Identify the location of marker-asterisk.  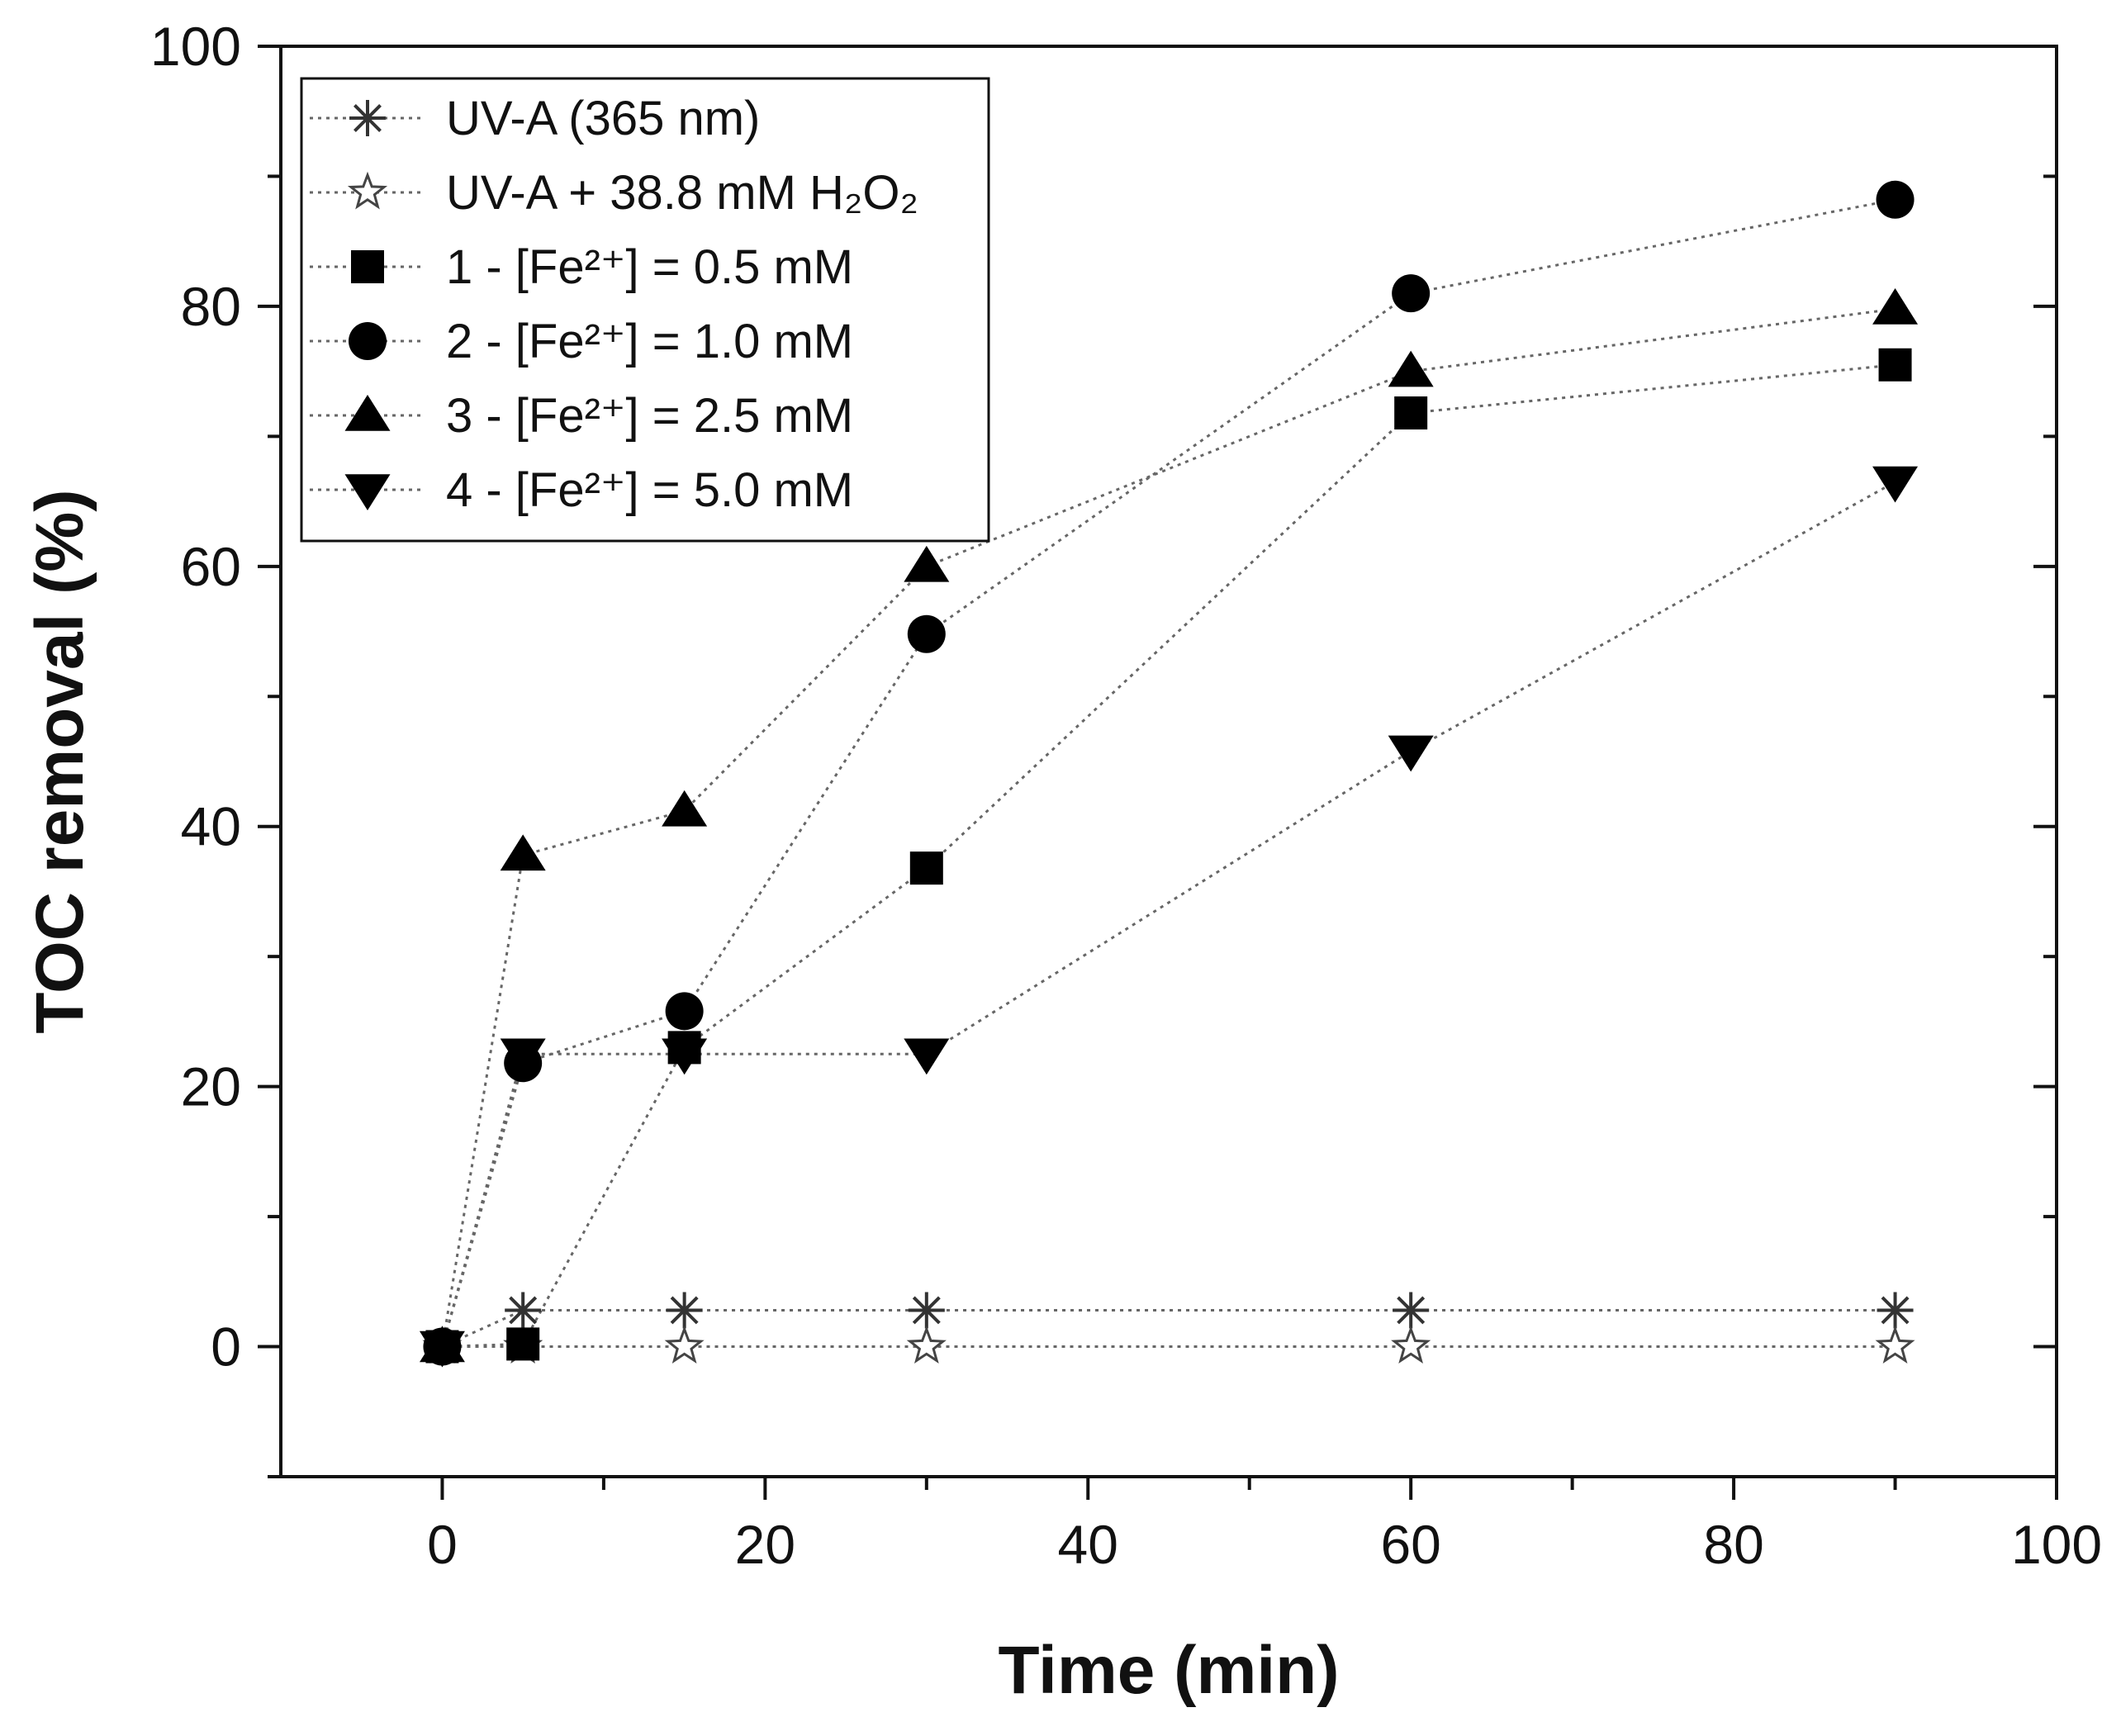
(367, 118).